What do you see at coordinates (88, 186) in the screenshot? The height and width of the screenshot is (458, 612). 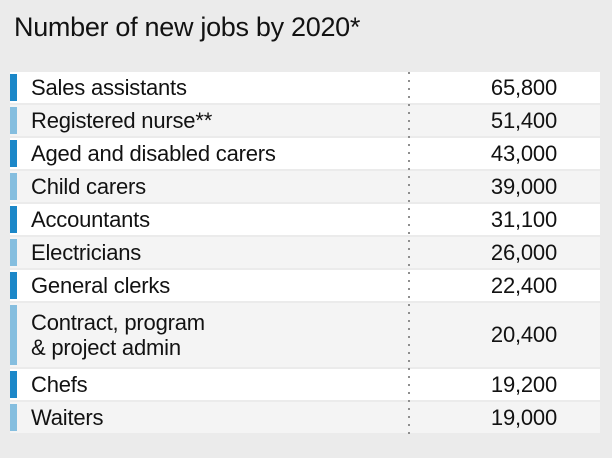 I see `job-label: Child carers` at bounding box center [88, 186].